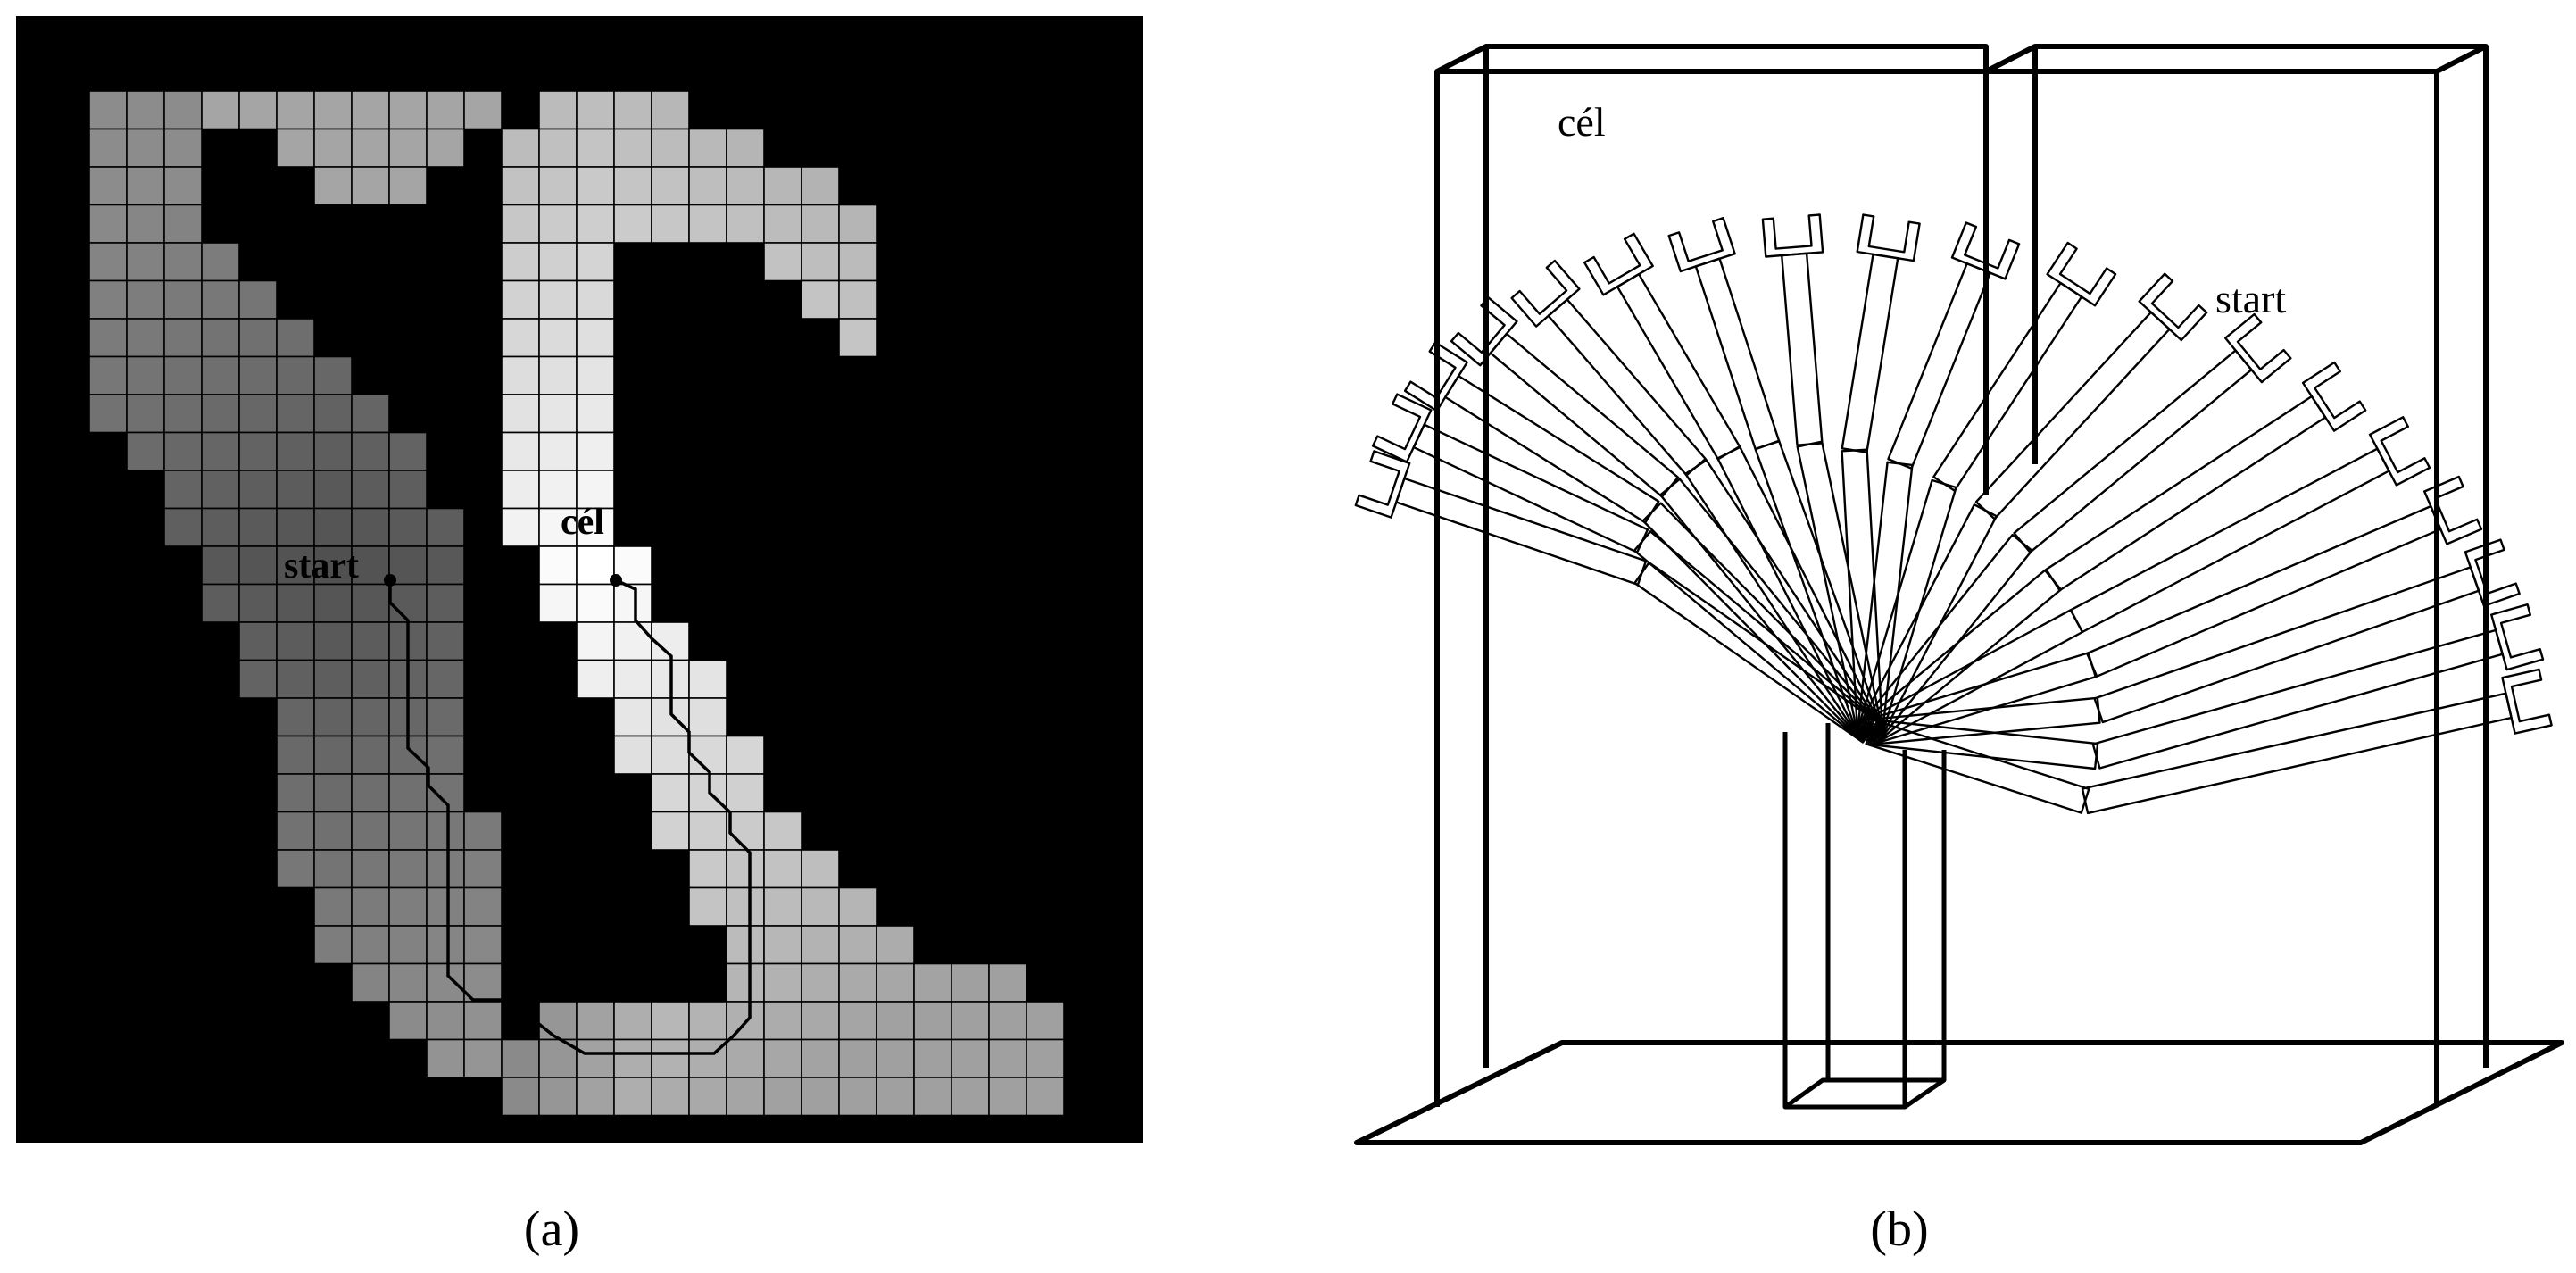 This screenshot has height=1273, width=2576. I want to click on start-label-b: start, so click(2251, 298).